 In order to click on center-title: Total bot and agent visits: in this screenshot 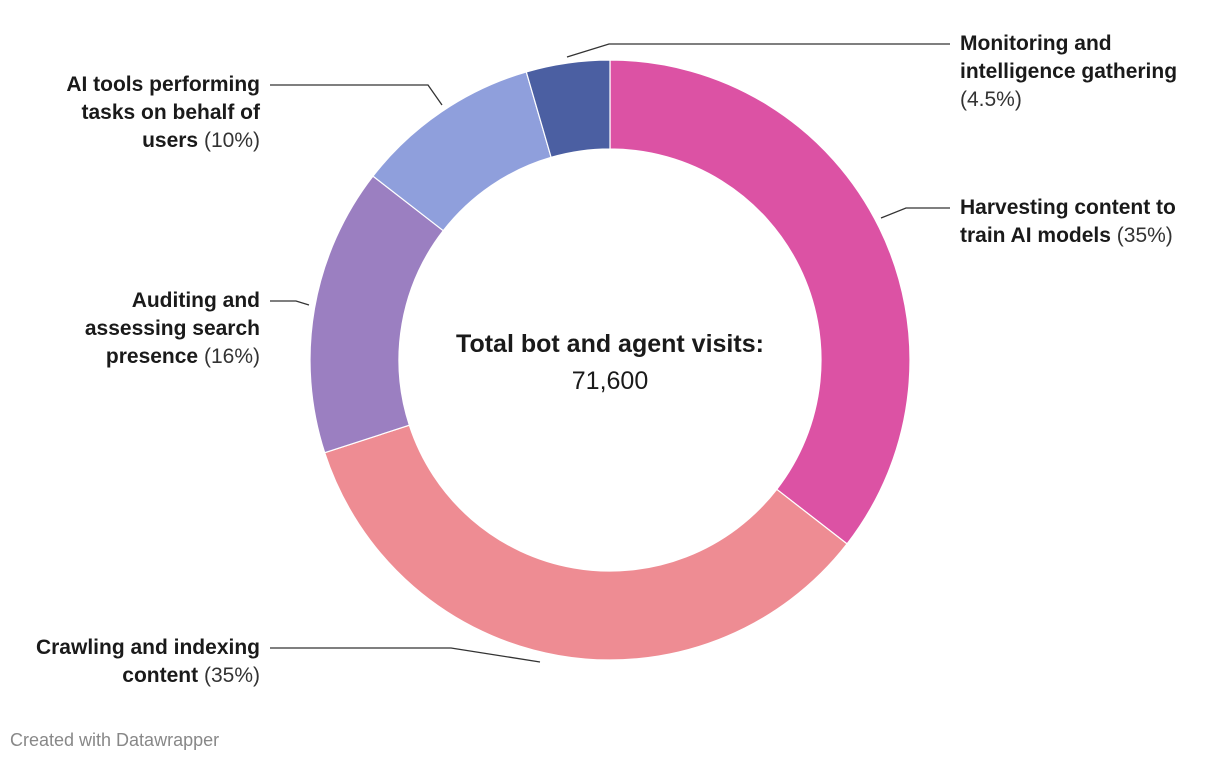, I will do `click(610, 344)`.